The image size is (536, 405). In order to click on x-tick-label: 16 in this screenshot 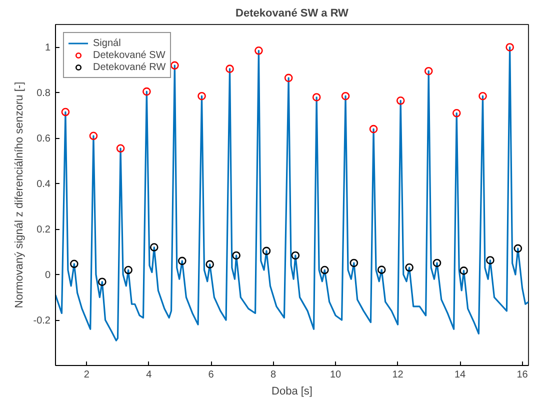, I will do `click(522, 375)`.